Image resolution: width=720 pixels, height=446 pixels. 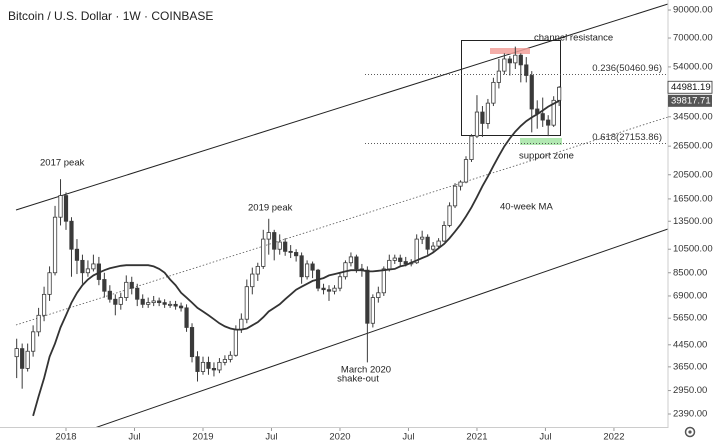 I want to click on x-tick-label: 2020, so click(x=339, y=437).